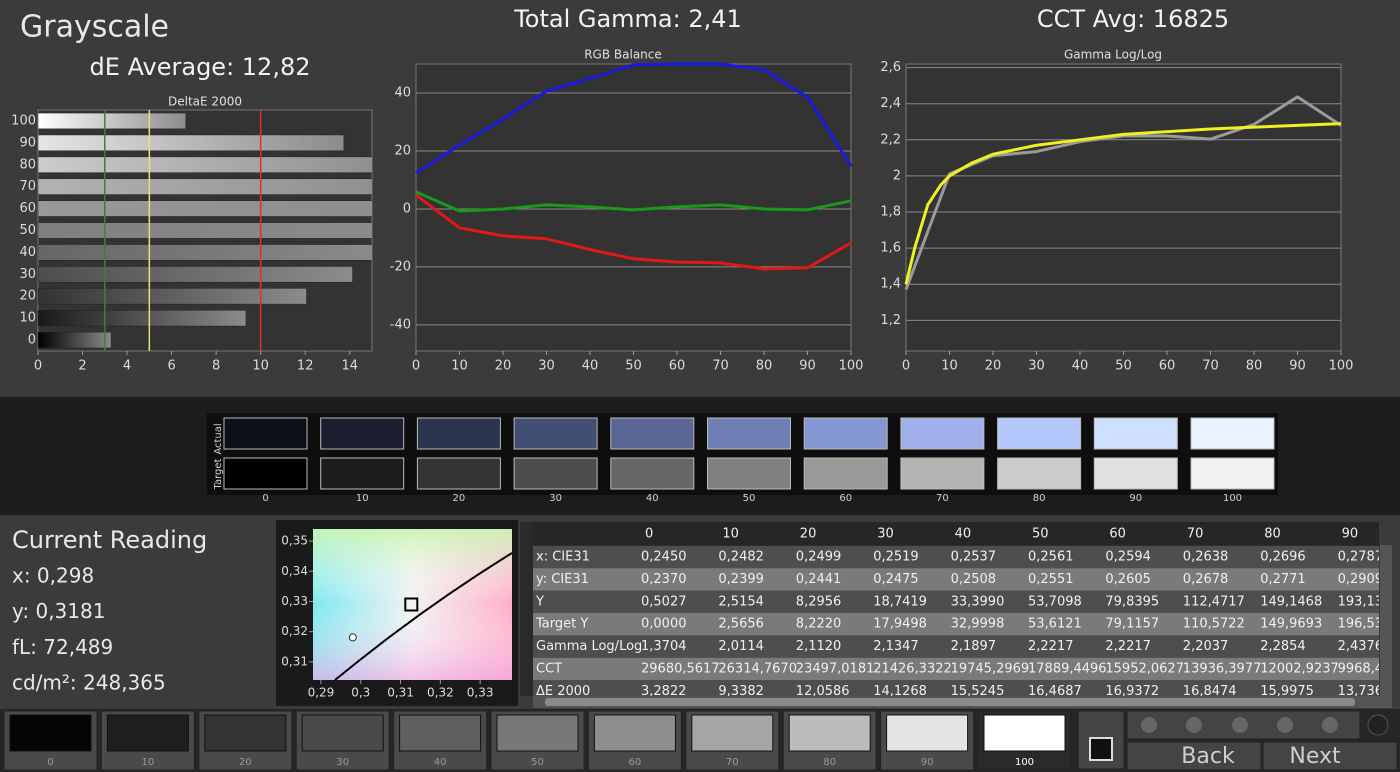 This screenshot has height=772, width=1400. What do you see at coordinates (1051, 557) in the screenshot?
I see `table-cell: 0,2561` at bounding box center [1051, 557].